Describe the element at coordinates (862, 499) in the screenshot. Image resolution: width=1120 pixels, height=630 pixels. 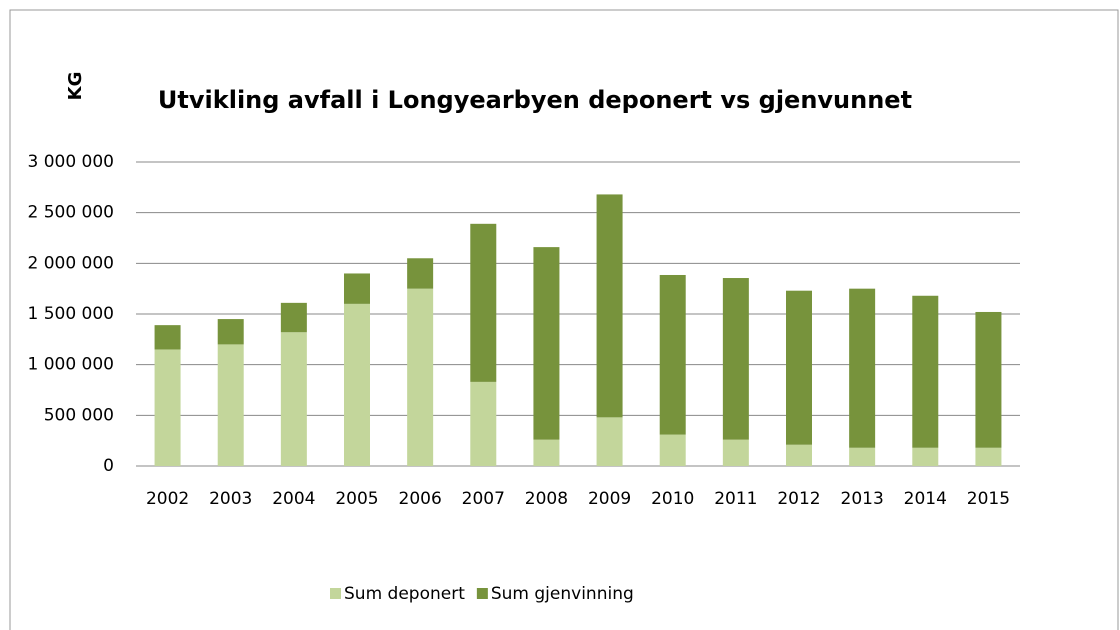
I see `x-tick-label: 2013` at that location.